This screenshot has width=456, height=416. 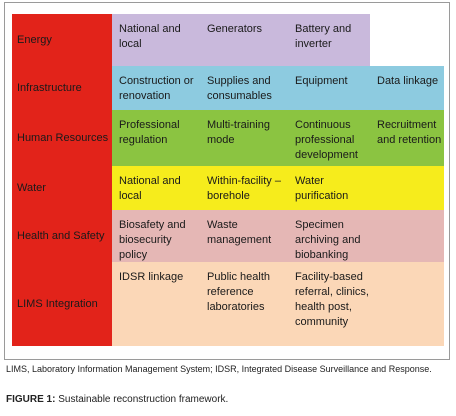 What do you see at coordinates (57, 304) in the screenshot?
I see `row-label: LIMS Integration` at bounding box center [57, 304].